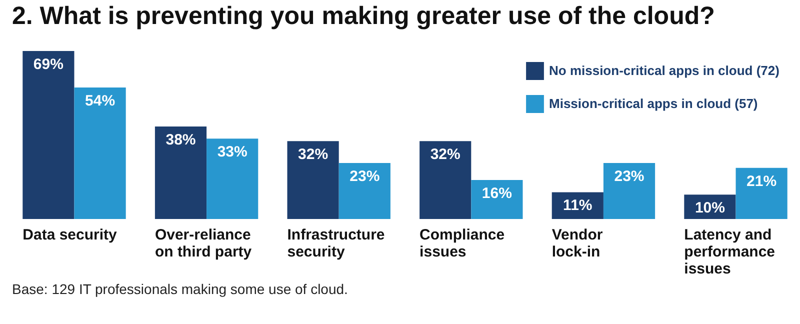 The height and width of the screenshot is (324, 800). I want to click on chart-title: 2. What is preventing you making greater use of the cloud?, so click(363, 16).